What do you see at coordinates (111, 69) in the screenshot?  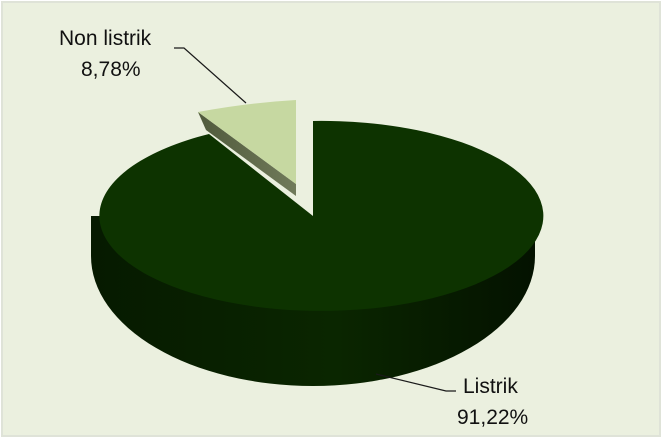 I see `label-non-listrik-value: 8,78%` at bounding box center [111, 69].